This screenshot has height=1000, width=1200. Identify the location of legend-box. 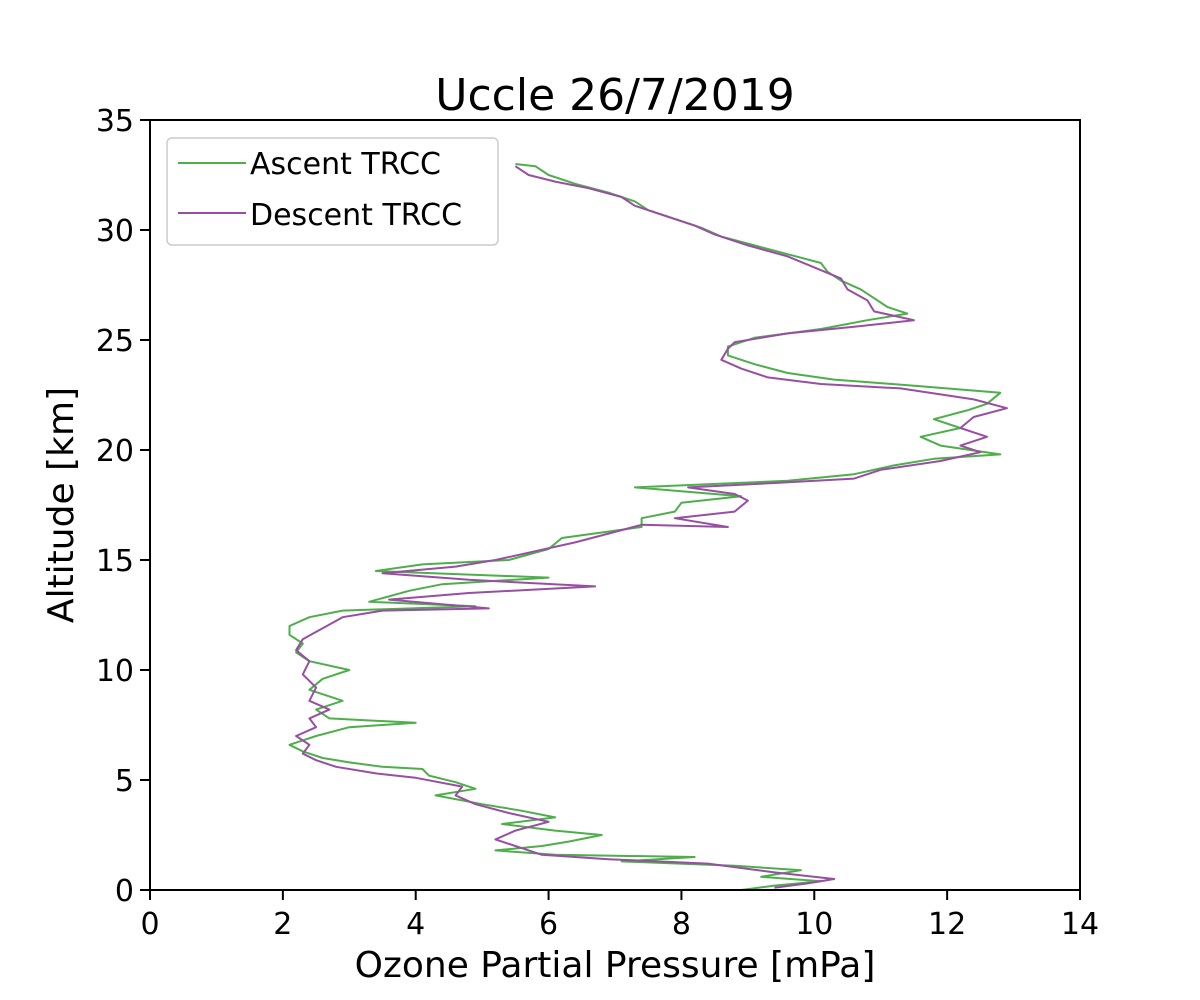
(332, 191).